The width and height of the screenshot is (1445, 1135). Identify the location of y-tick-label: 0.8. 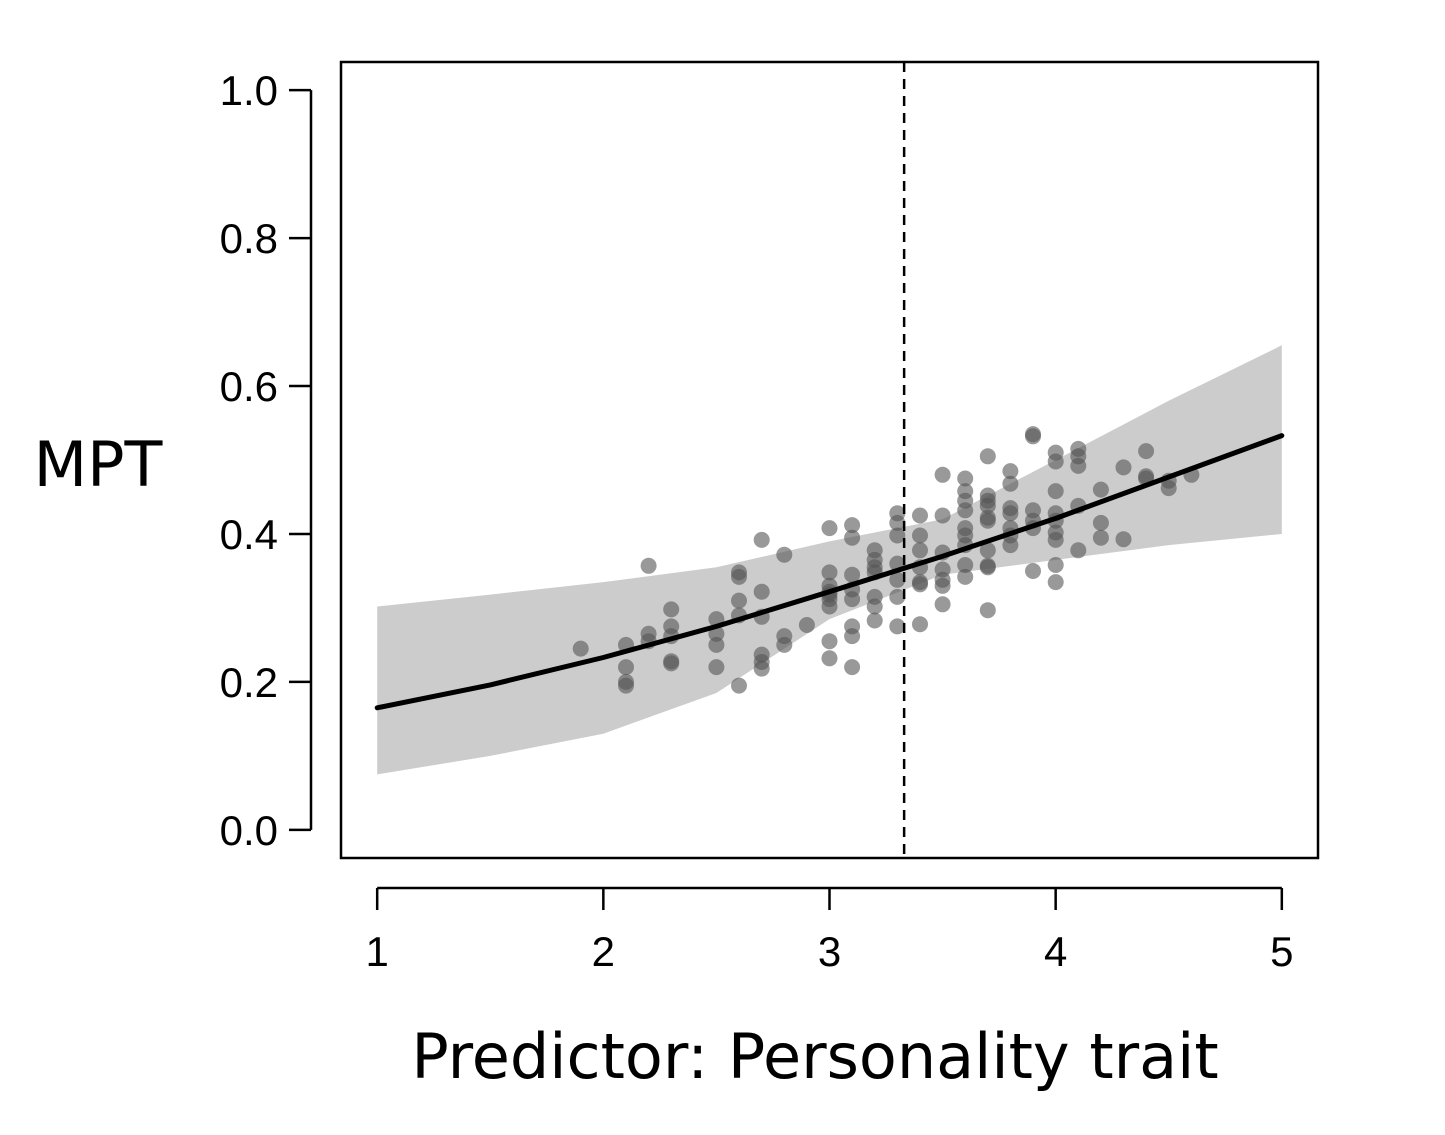
(249, 238).